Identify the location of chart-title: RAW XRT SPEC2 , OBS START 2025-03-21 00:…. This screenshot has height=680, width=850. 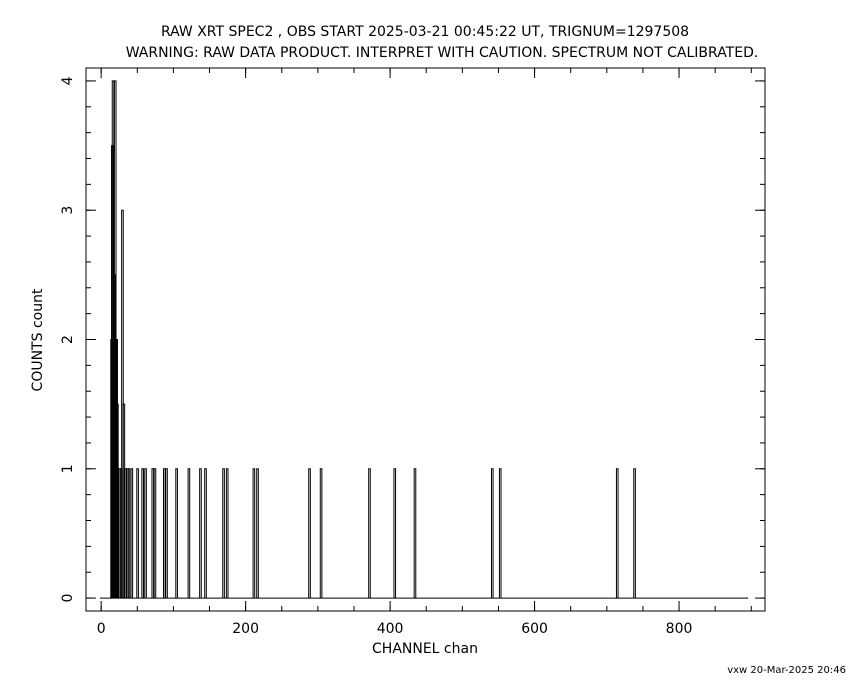
(425, 32).